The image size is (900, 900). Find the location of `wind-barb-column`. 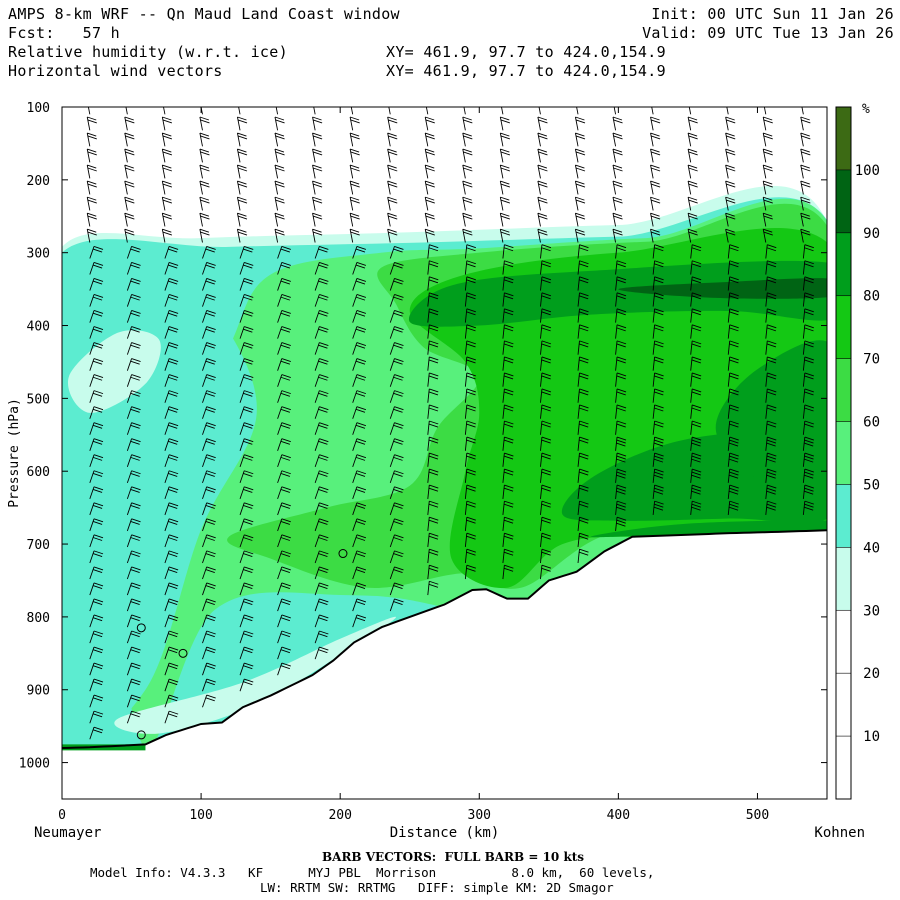

wind-barb-column is located at coordinates (694, 308).